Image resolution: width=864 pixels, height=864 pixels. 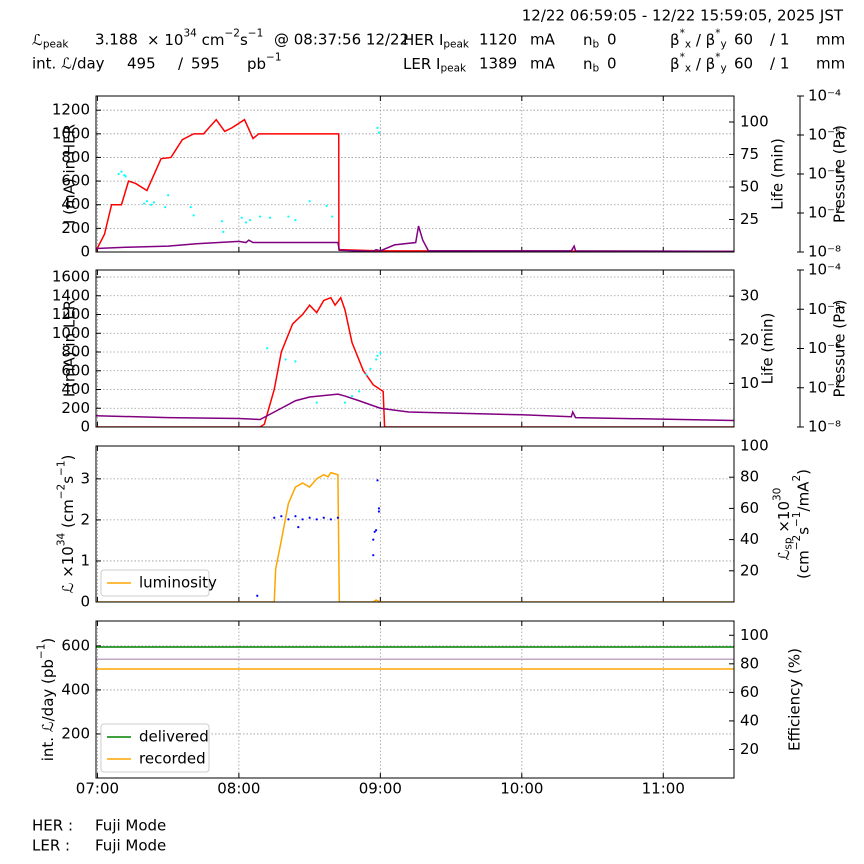 What do you see at coordinates (70, 174) in the screenshot?
I see `y-axis-label: I (mA) in HER` at bounding box center [70, 174].